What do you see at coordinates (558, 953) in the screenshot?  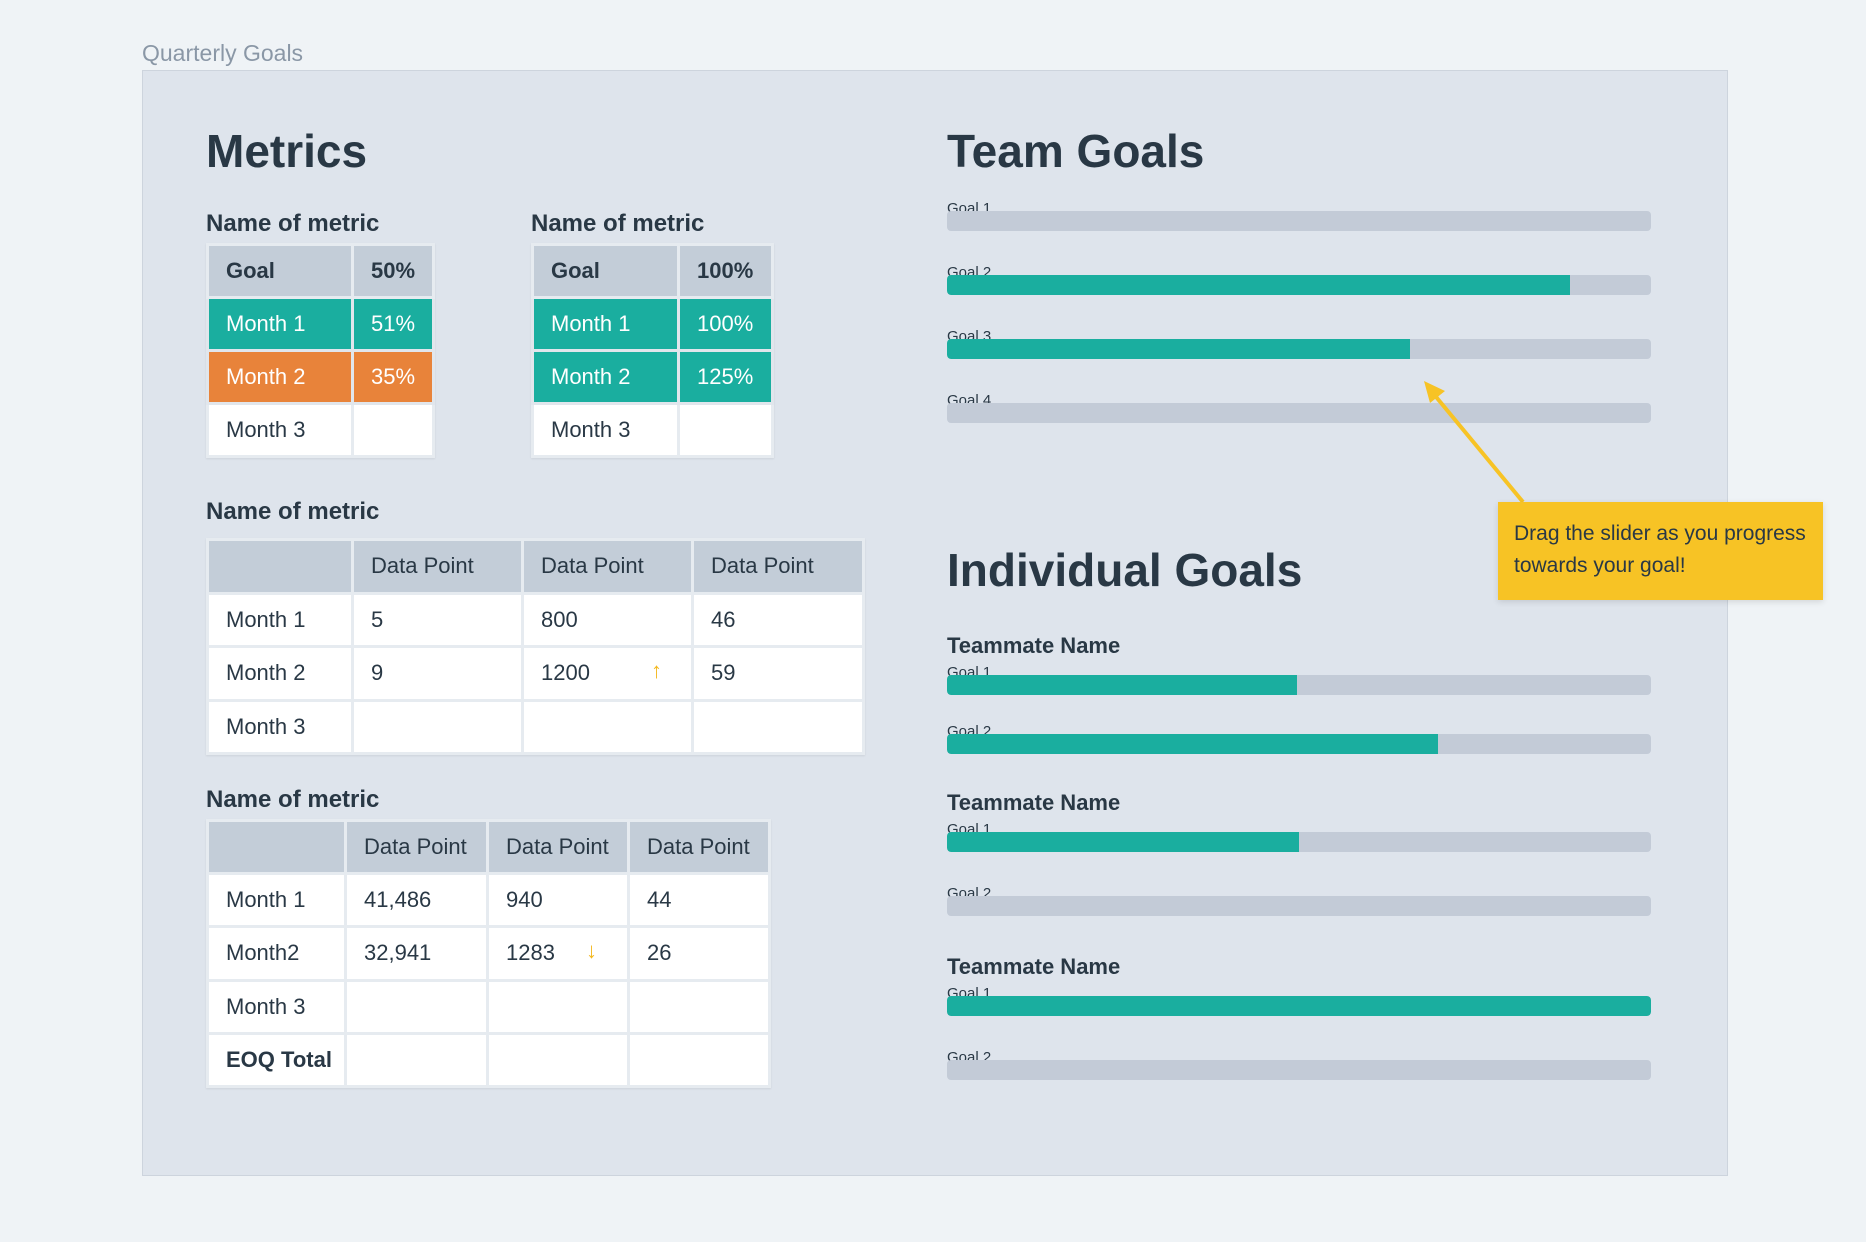 I see `table-cell: 1283 ↓` at bounding box center [558, 953].